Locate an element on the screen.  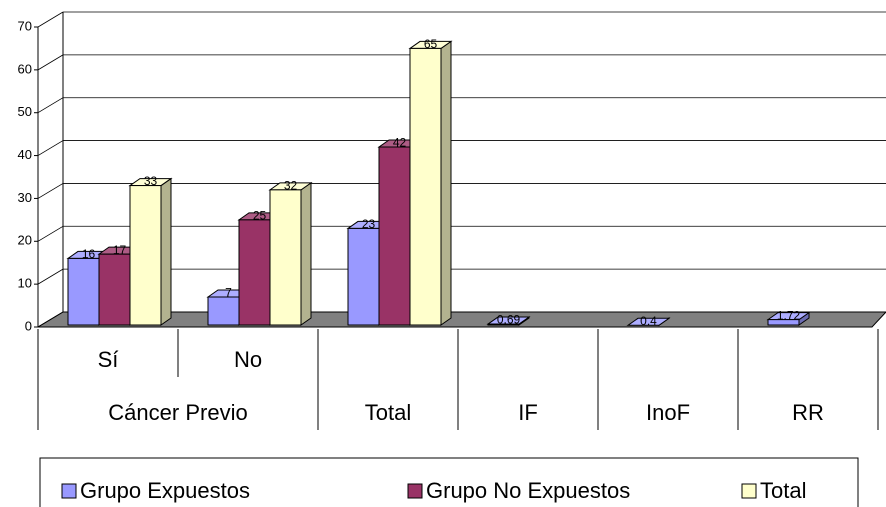
y-tick-label: 60 is located at coordinates (25, 68).